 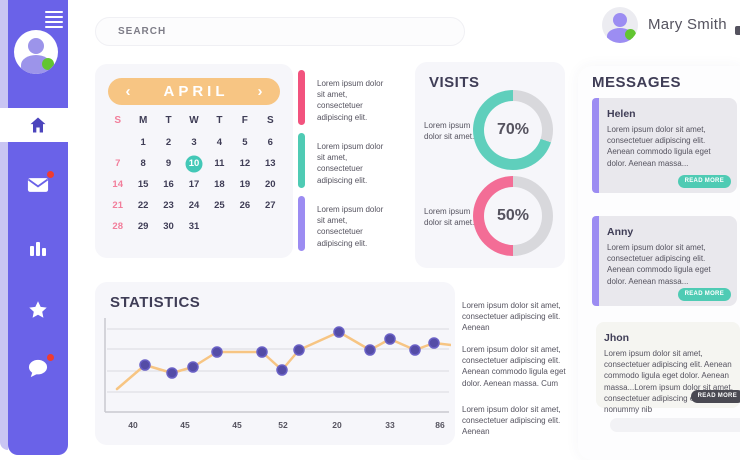 I want to click on message-sender-name: Anny, so click(x=620, y=232).